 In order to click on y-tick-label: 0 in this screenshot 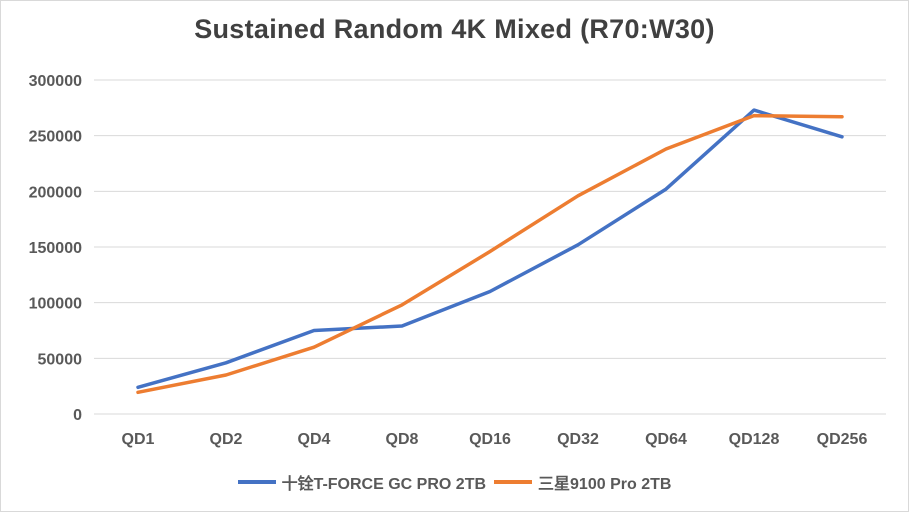, I will do `click(77, 415)`.